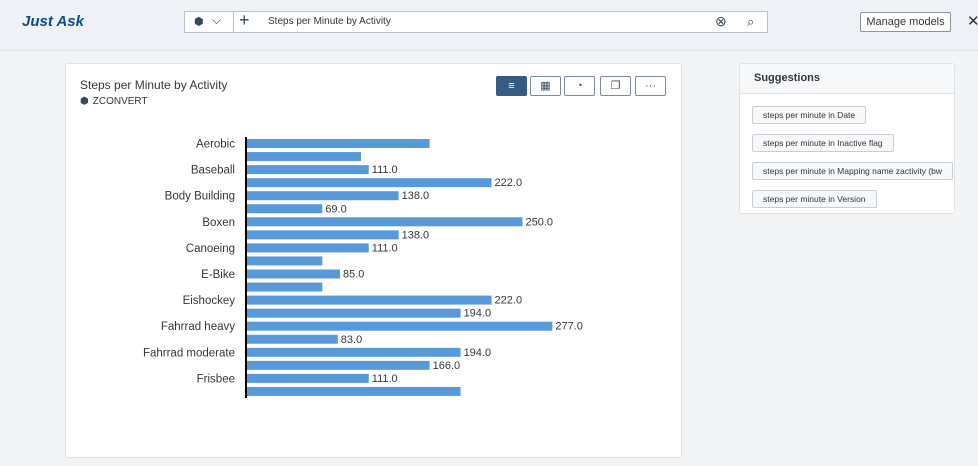  What do you see at coordinates (218, 275) in the screenshot?
I see `category-label: E-Bike` at bounding box center [218, 275].